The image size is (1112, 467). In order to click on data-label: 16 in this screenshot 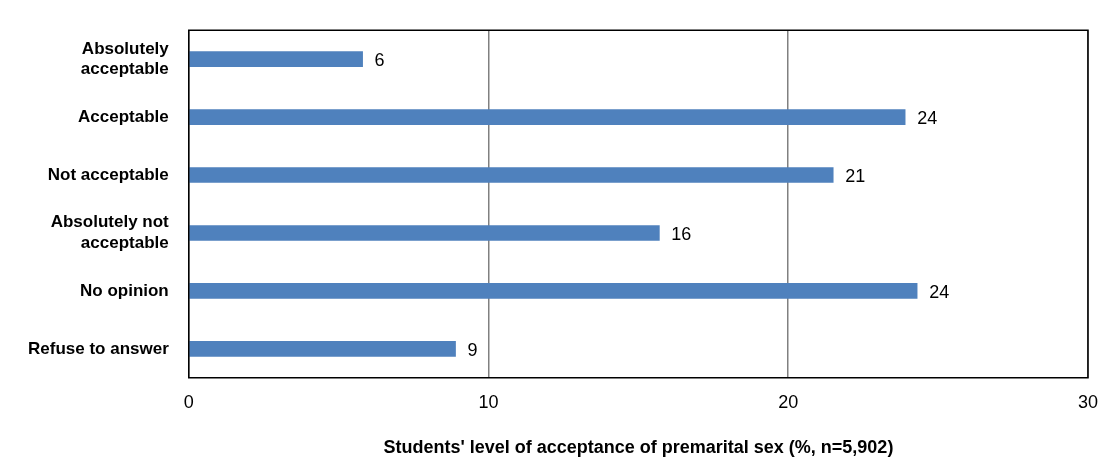, I will do `click(681, 233)`.